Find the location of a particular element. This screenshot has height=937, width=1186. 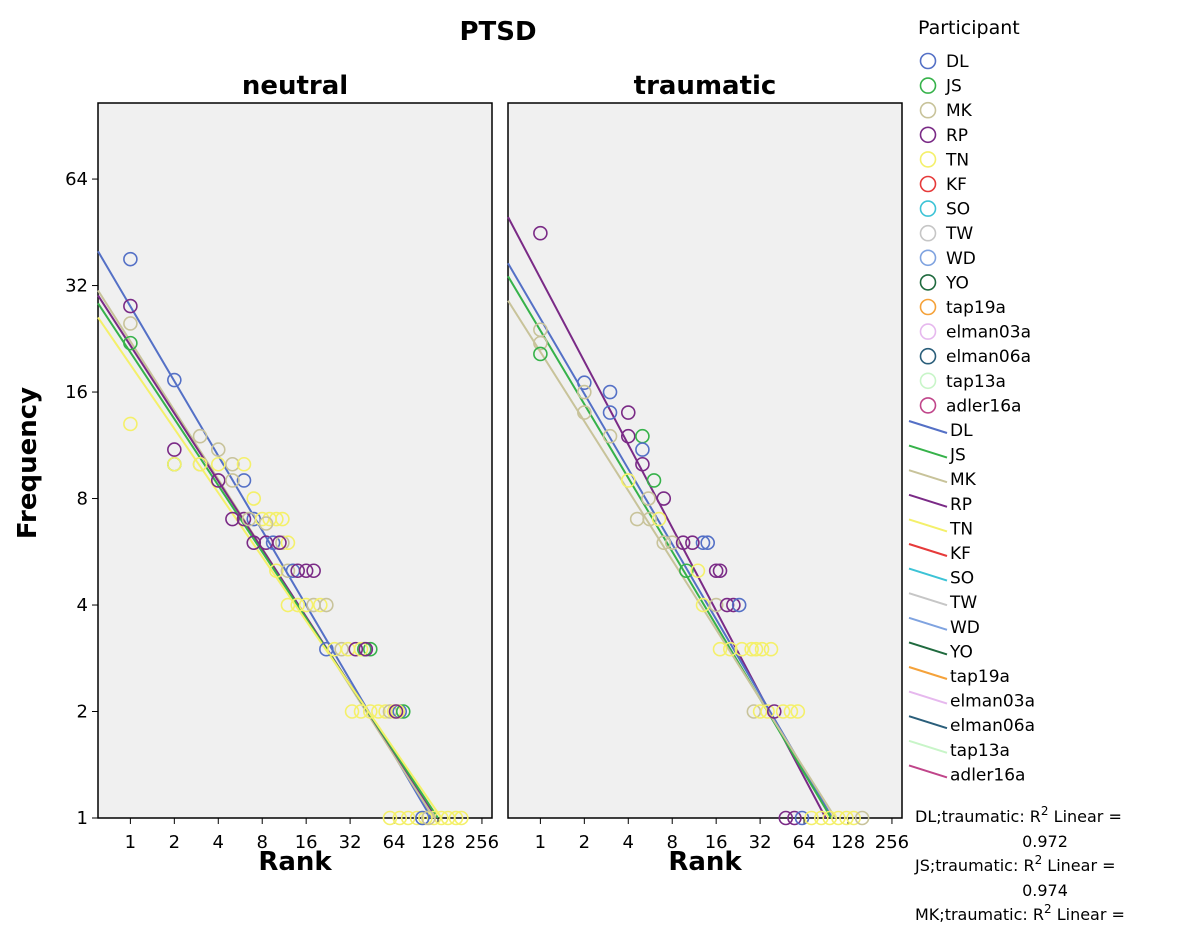

legend-label: SO is located at coordinates (958, 210).